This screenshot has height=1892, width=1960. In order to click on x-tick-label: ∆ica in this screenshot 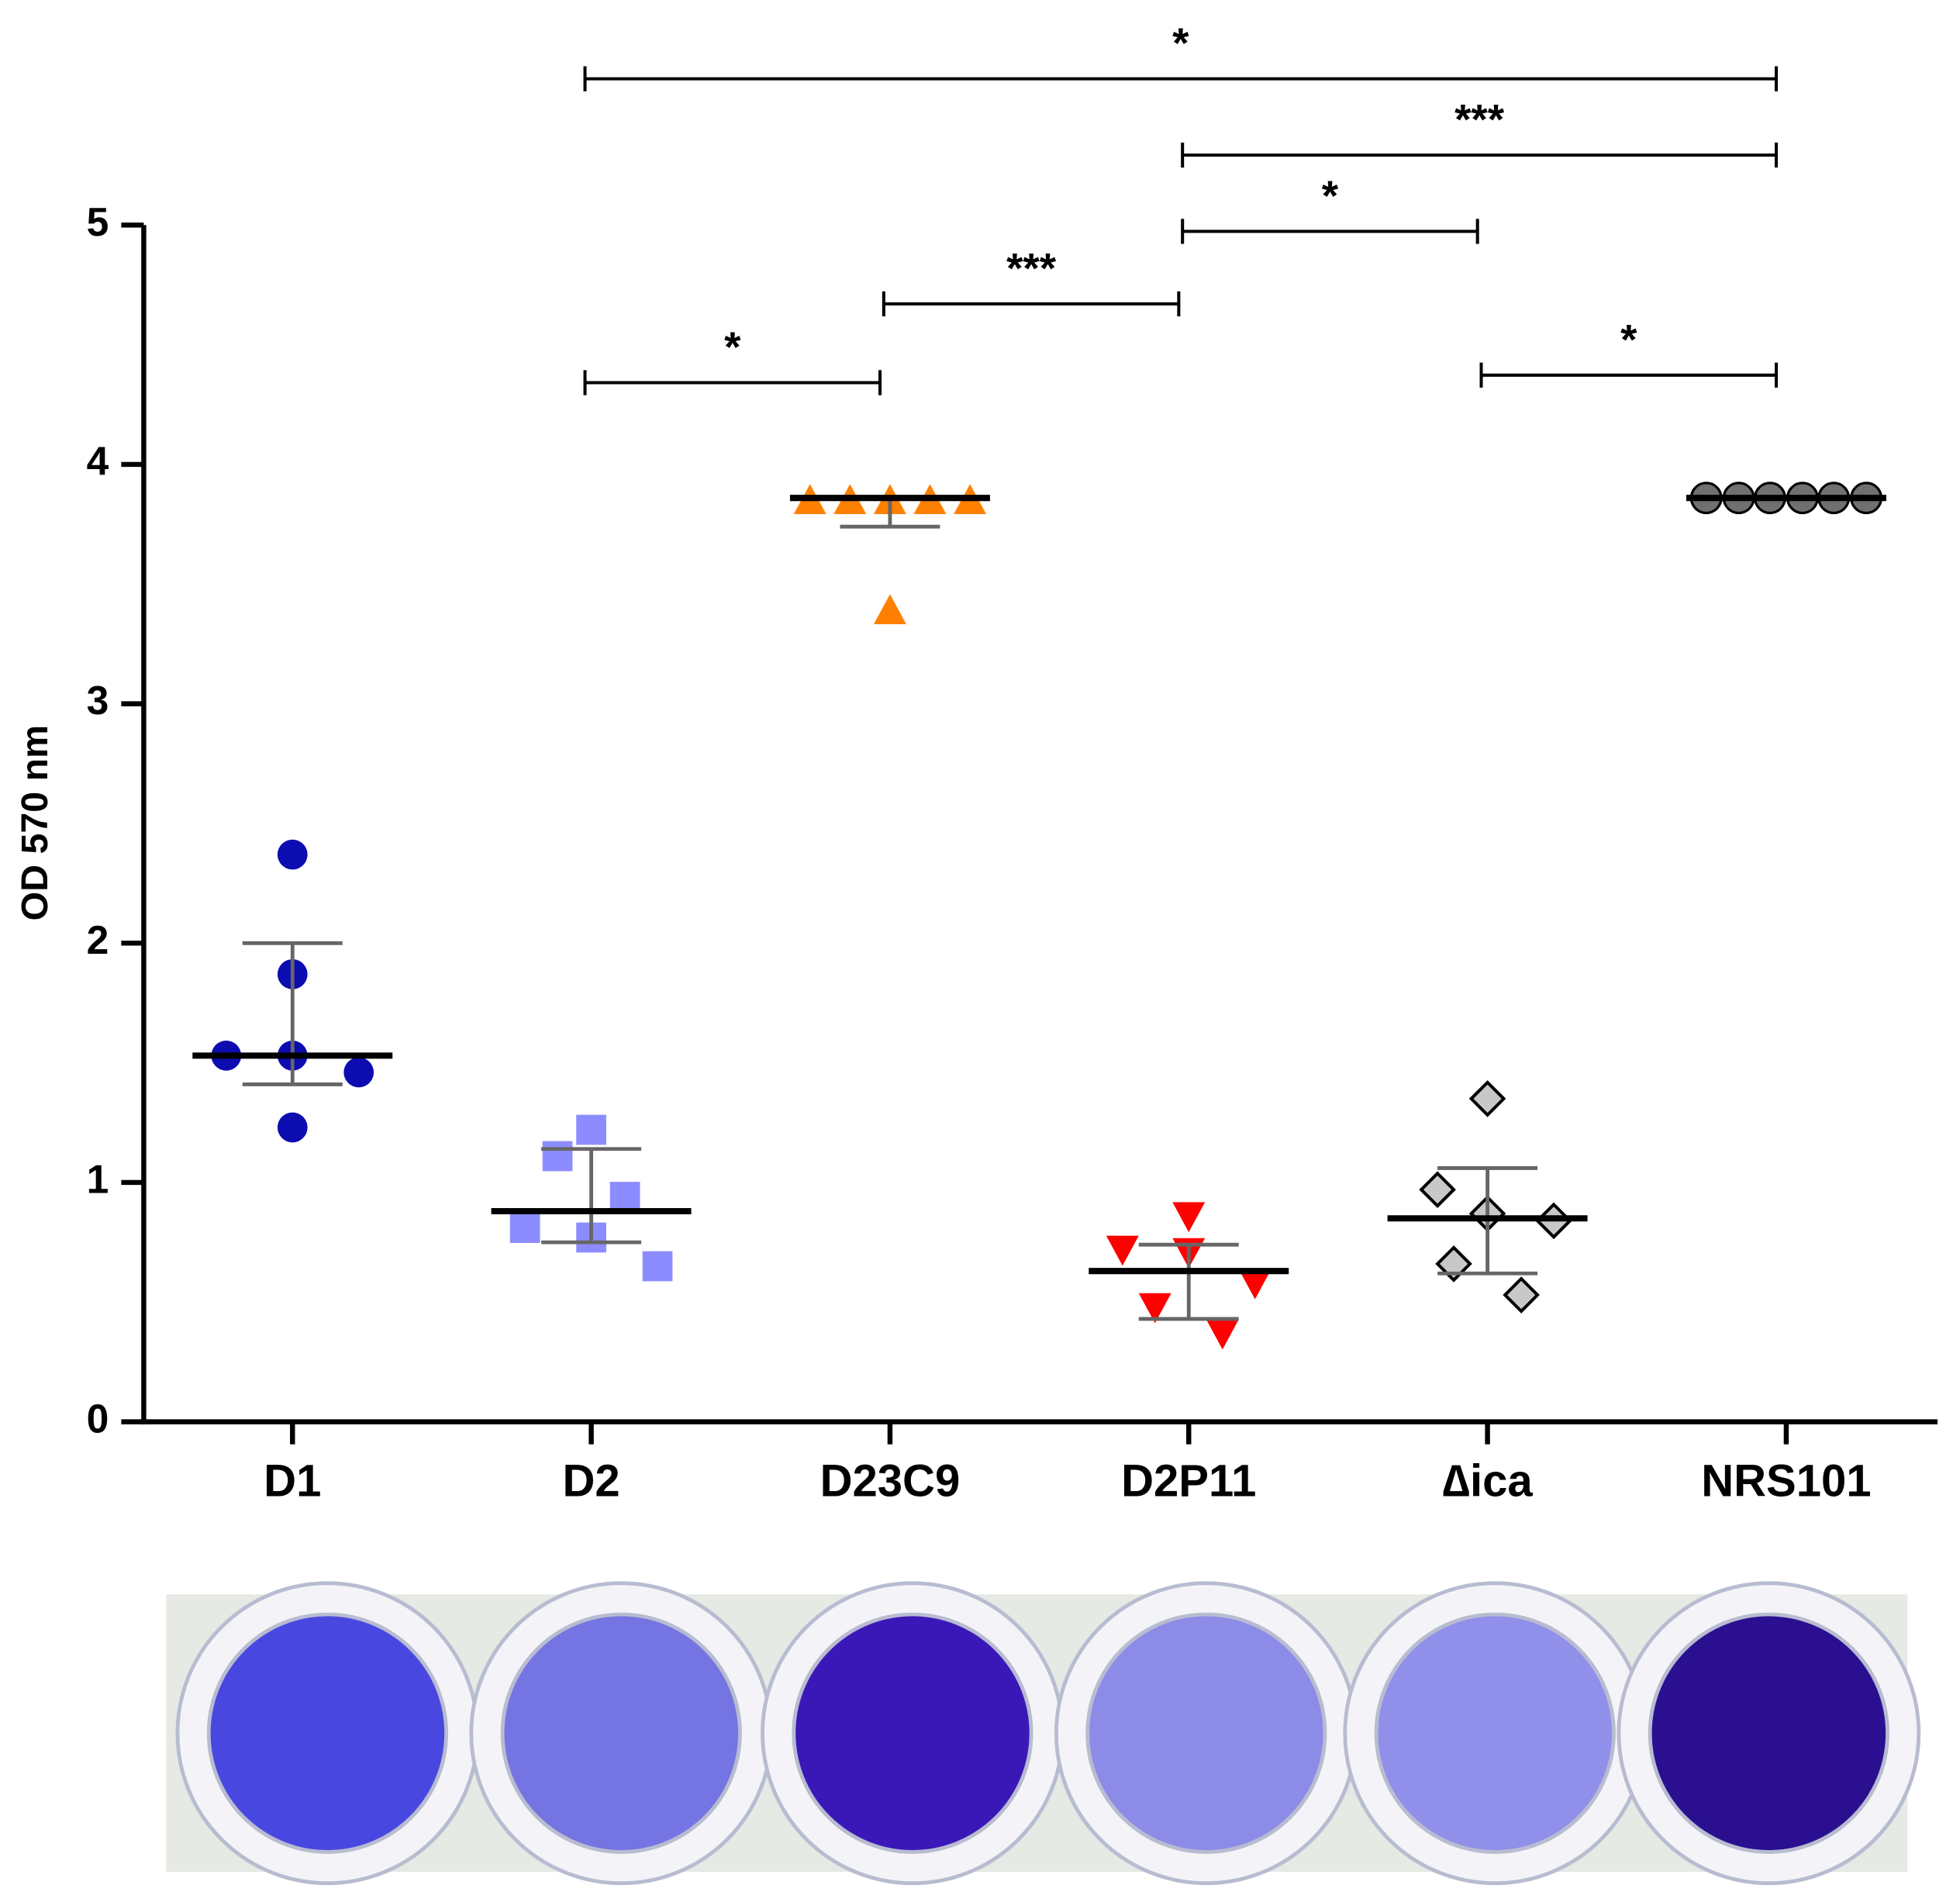, I will do `click(1487, 1481)`.